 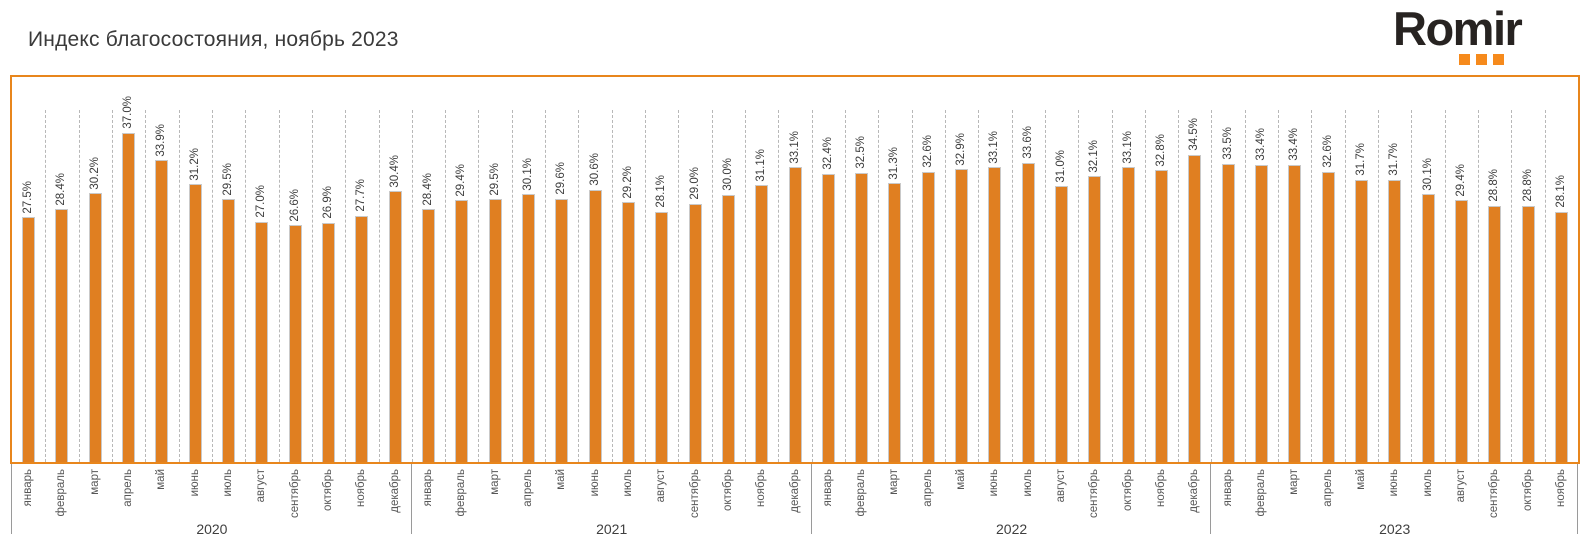 I want to click on romir-logo: Romir, so click(x=1474, y=36).